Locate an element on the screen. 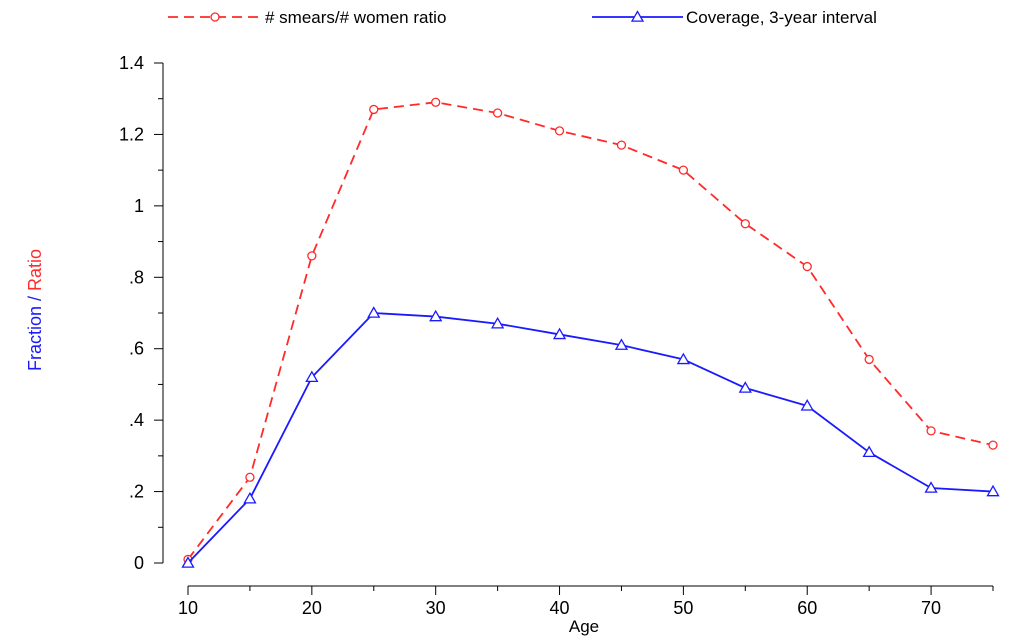  y-tick-label: 1.2 is located at coordinates (131, 134).